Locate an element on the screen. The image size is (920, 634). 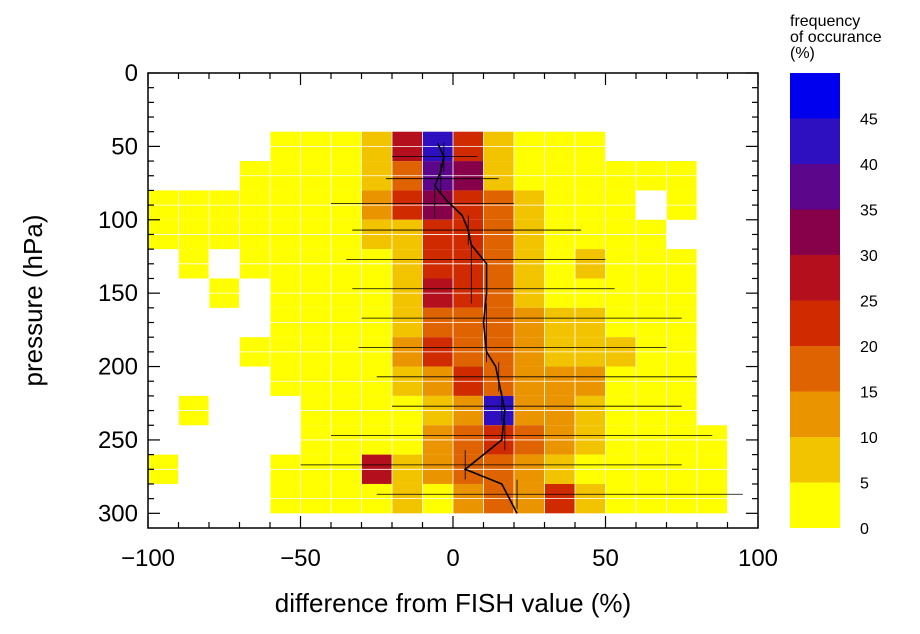
colorbar-tick-label: 25 is located at coordinates (869, 302).